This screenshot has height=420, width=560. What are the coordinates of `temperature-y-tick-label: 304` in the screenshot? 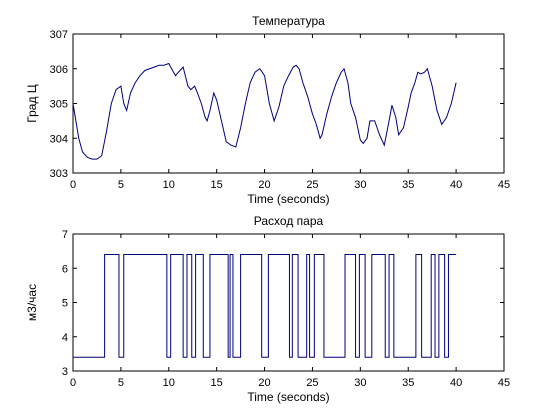 It's located at (59, 139).